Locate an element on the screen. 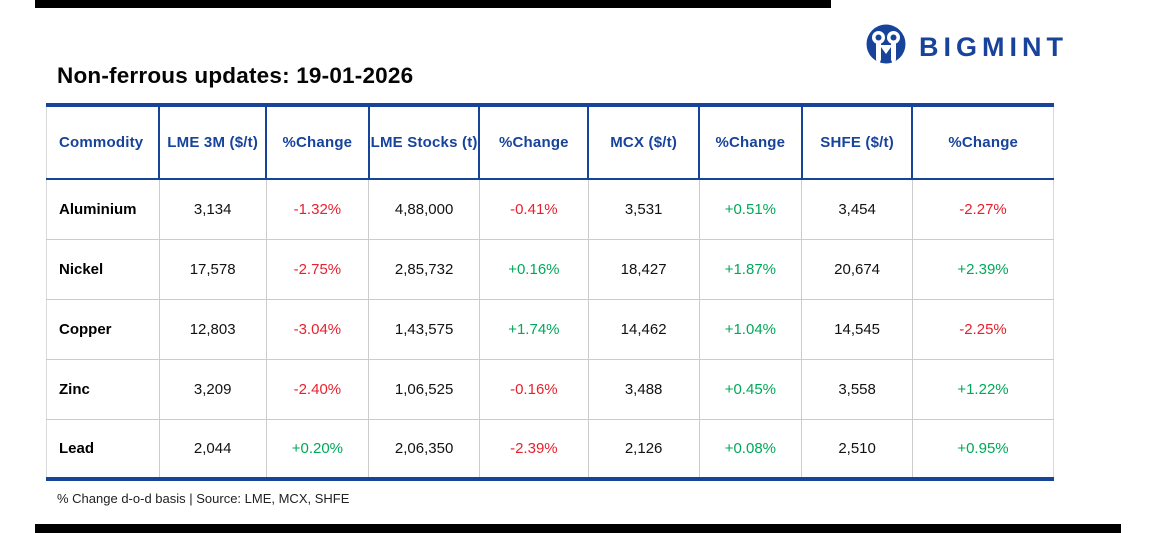 This screenshot has width=1155, height=533. column-header: LME Stocks (t) is located at coordinates (423, 142).